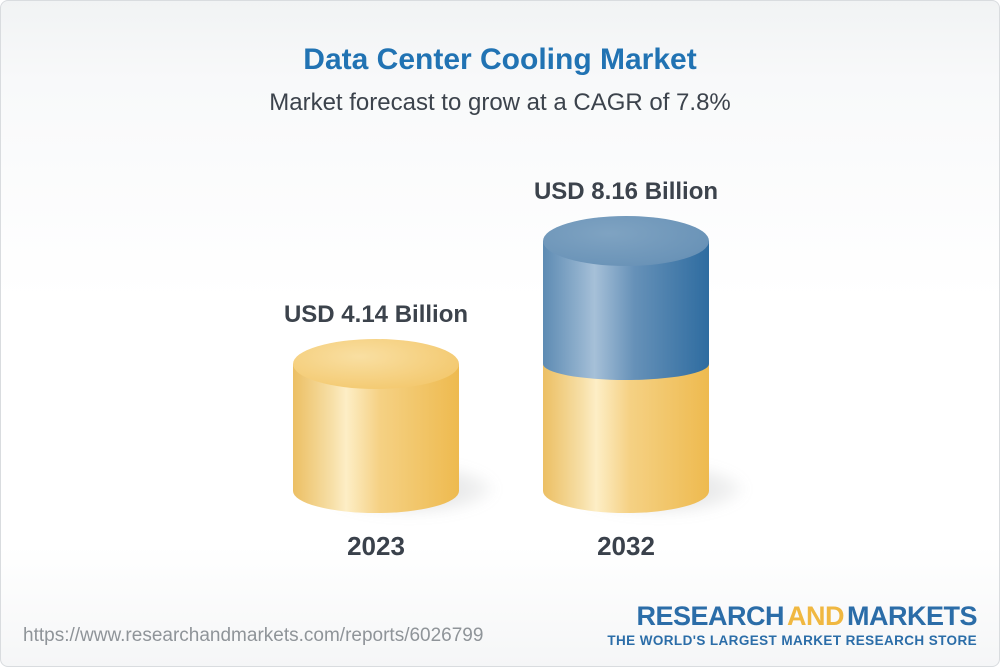  What do you see at coordinates (376, 364) in the screenshot?
I see `bar-2023-top-cap` at bounding box center [376, 364].